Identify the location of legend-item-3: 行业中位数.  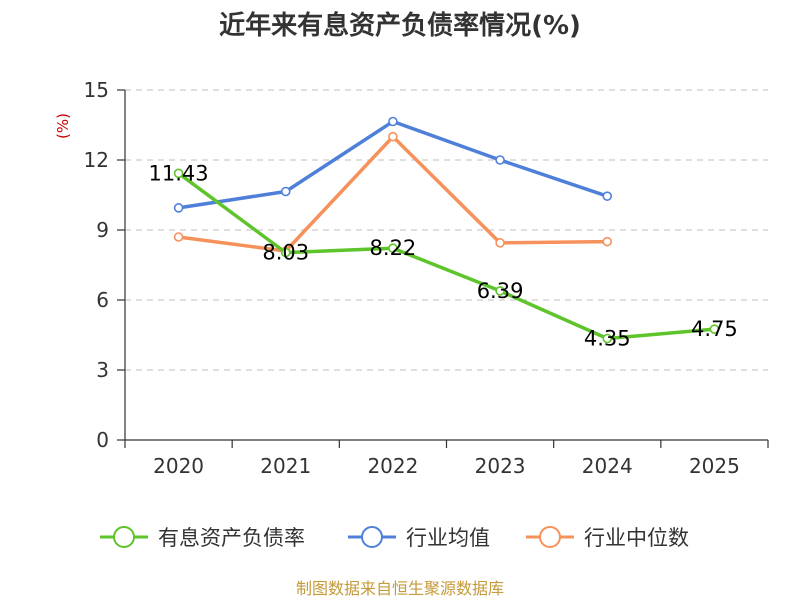
(607, 538).